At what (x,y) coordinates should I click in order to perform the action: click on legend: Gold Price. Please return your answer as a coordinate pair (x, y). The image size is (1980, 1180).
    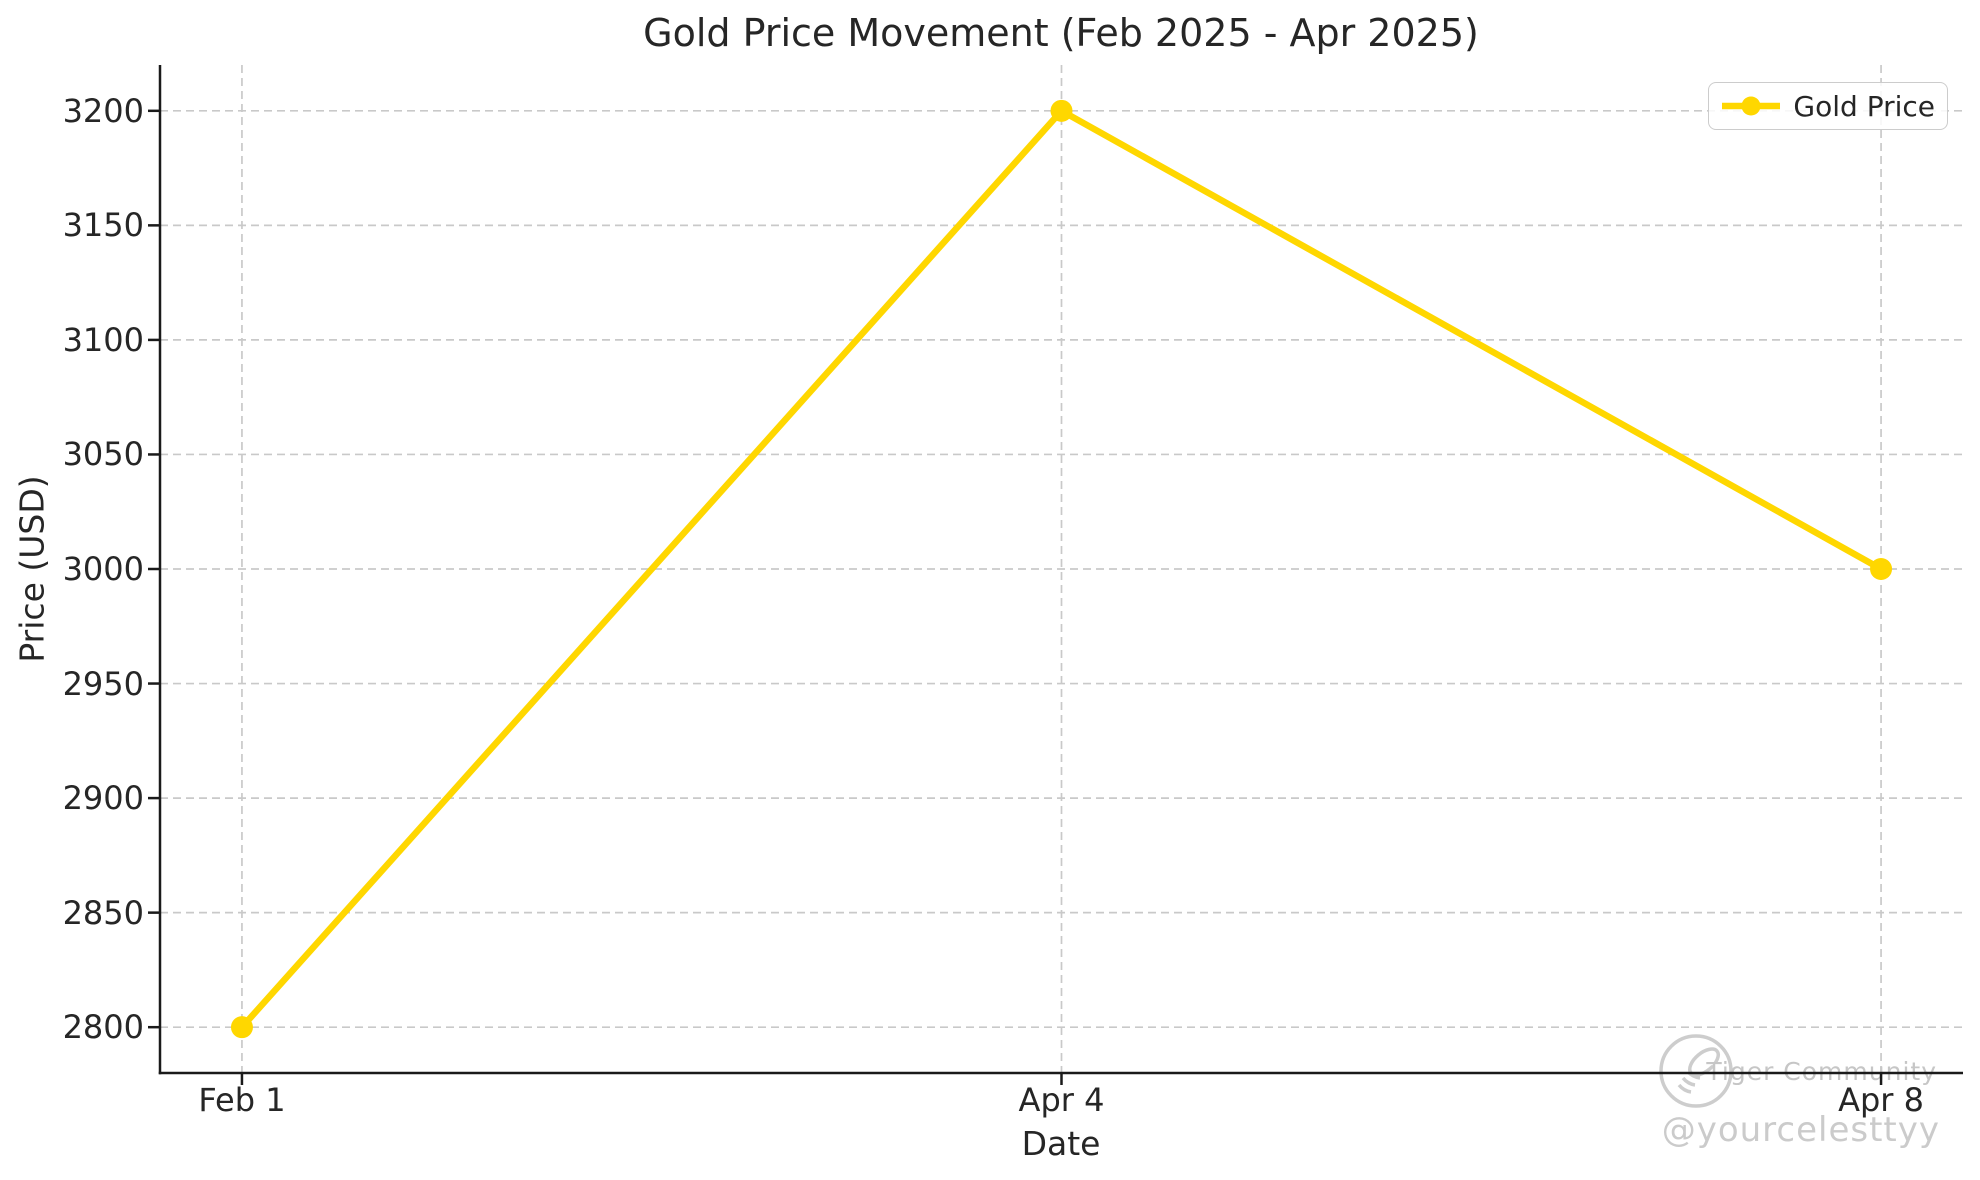
    Looking at the image, I should click on (1828, 106).